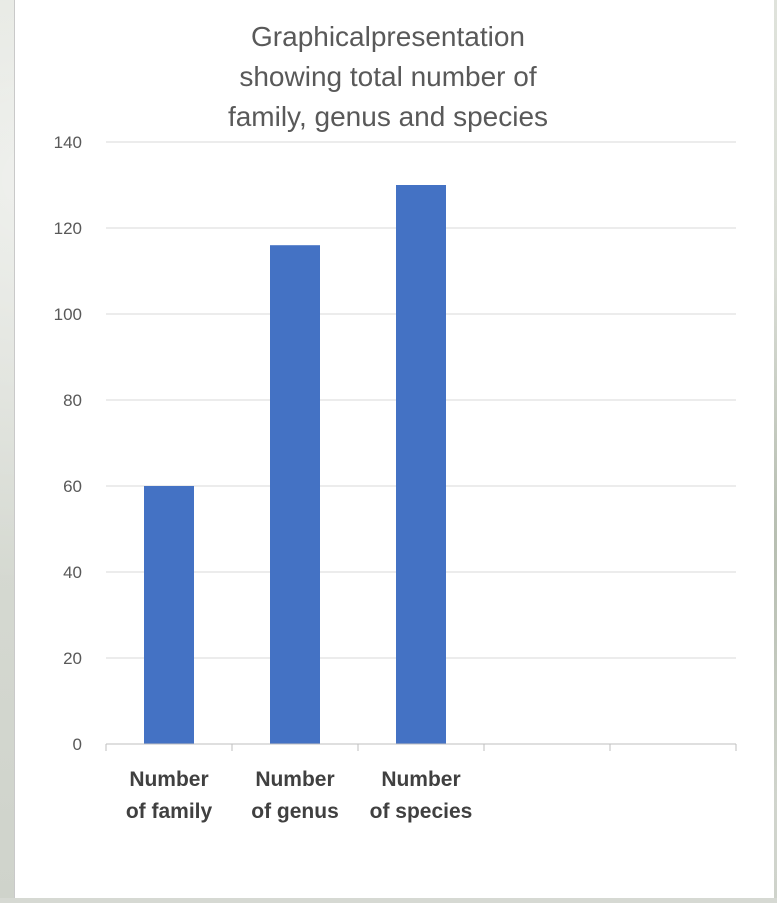 The image size is (777, 903). Describe the element at coordinates (388, 116) in the screenshot. I see `chart-title-line: family, genus and species` at that location.